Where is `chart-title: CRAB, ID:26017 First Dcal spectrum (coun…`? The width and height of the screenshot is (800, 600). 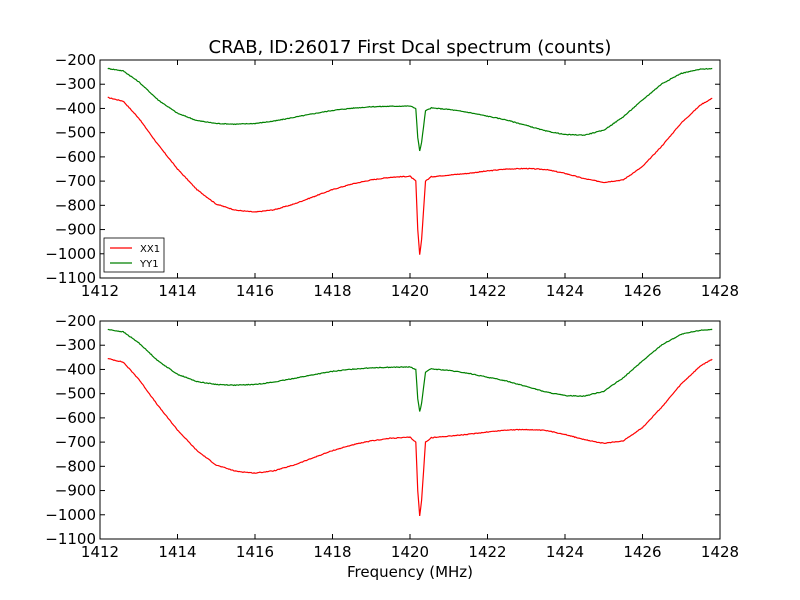 chart-title: CRAB, ID:26017 First Dcal spectrum (coun… is located at coordinates (410, 47).